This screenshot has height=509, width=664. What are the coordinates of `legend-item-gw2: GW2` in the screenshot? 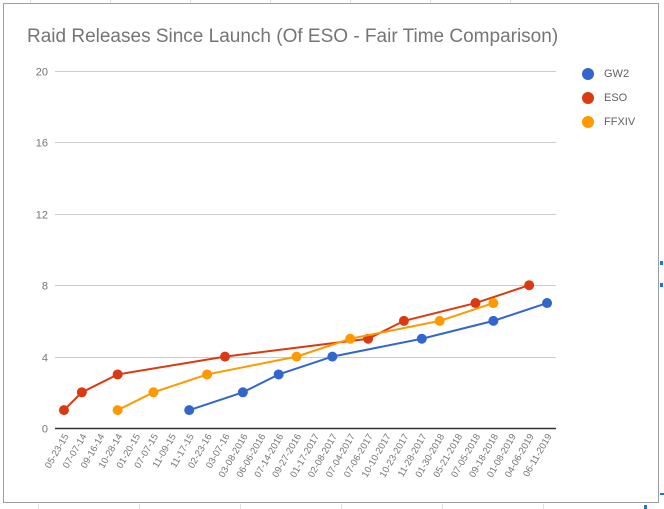 It's located at (608, 74).